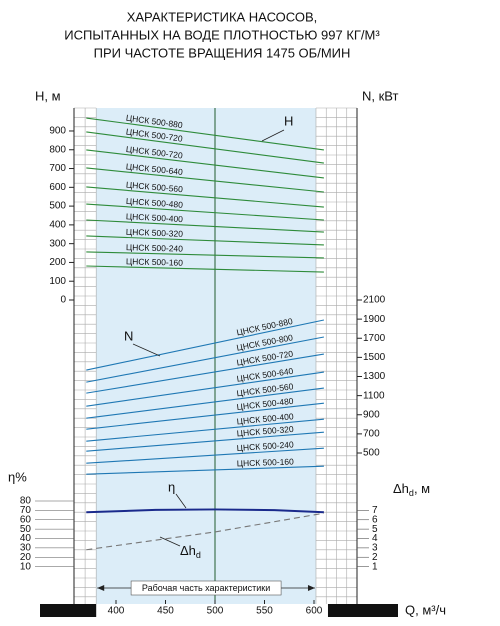  What do you see at coordinates (155, 203) in the screenshot?
I see `curve-label: ЦНСК 500-480` at bounding box center [155, 203].